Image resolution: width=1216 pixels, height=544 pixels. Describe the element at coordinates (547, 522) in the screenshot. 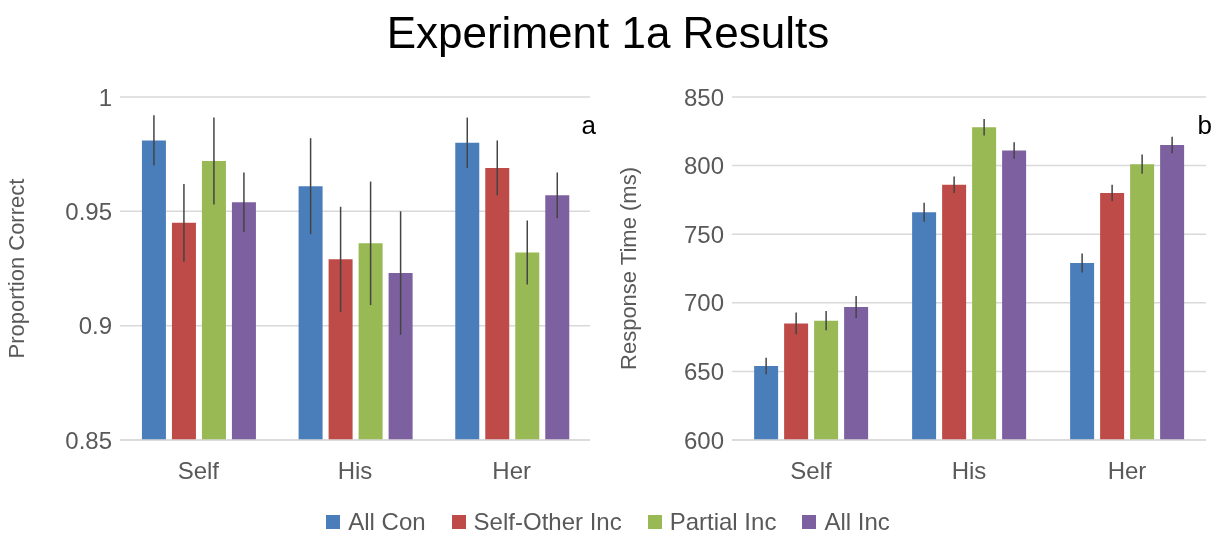

I see `legend-label: Self-Other Inc` at that location.